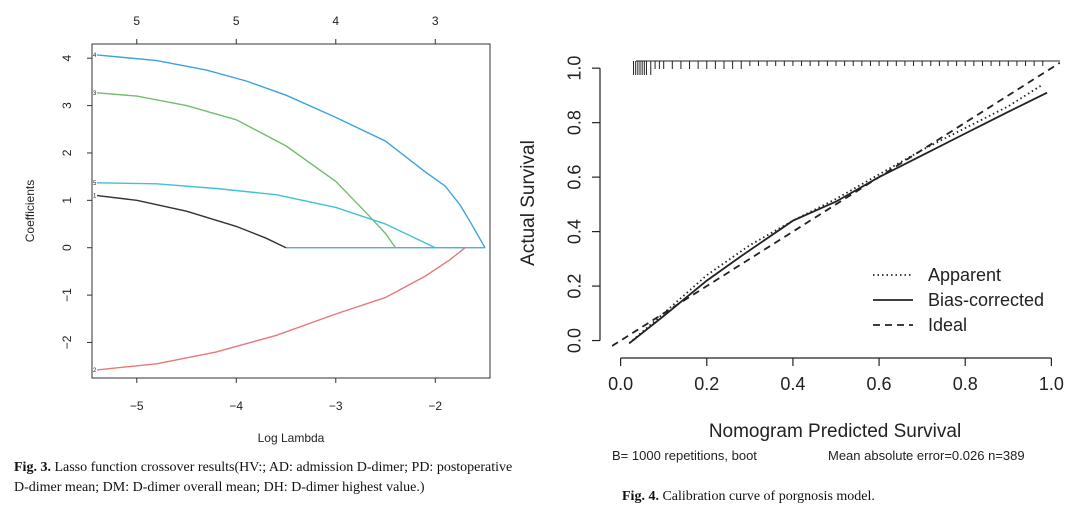 The image size is (1080, 520). What do you see at coordinates (95, 197) in the screenshot?
I see `path-label-1: 1` at bounding box center [95, 197].